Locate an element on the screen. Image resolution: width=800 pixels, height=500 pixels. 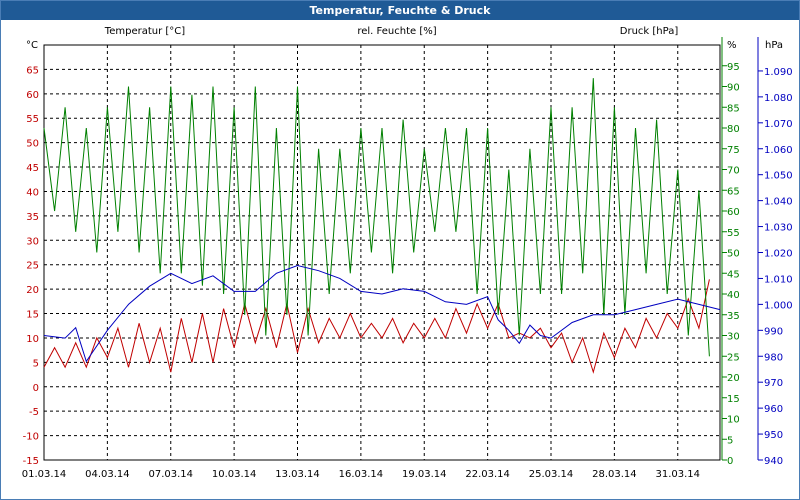
humidity-tick-label: 45 is located at coordinates (733, 274).